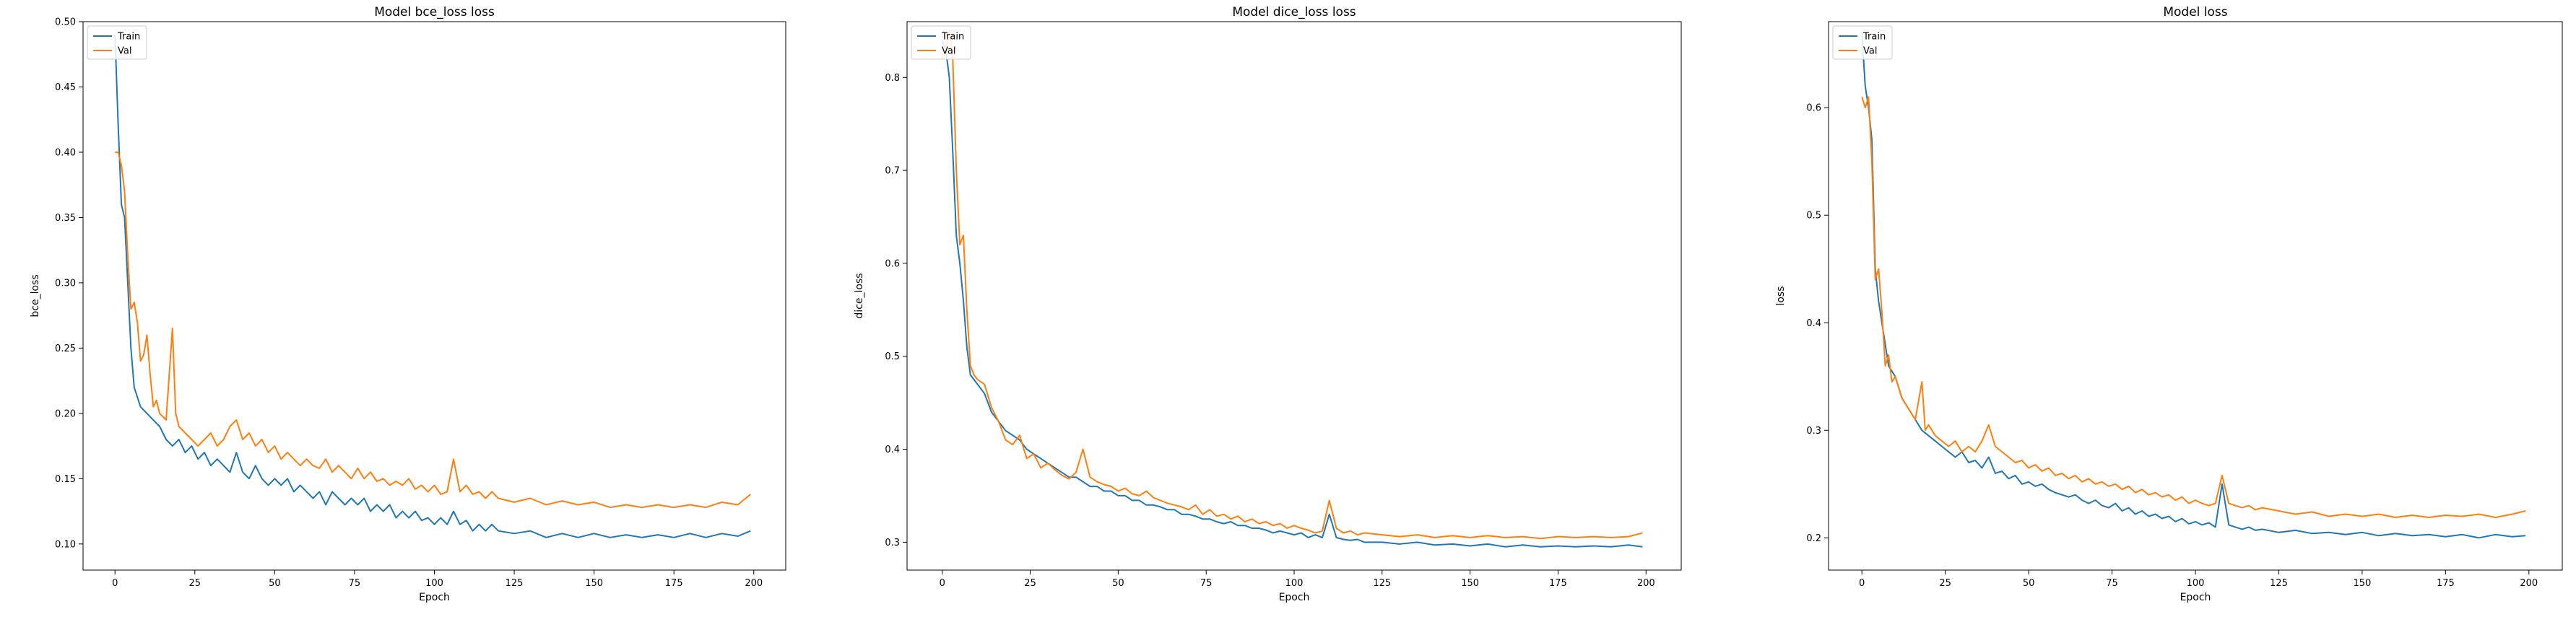 Image resolution: width=2576 pixels, height=617 pixels. Describe the element at coordinates (65, 218) in the screenshot. I see `y-tick-label: 0.35` at that location.